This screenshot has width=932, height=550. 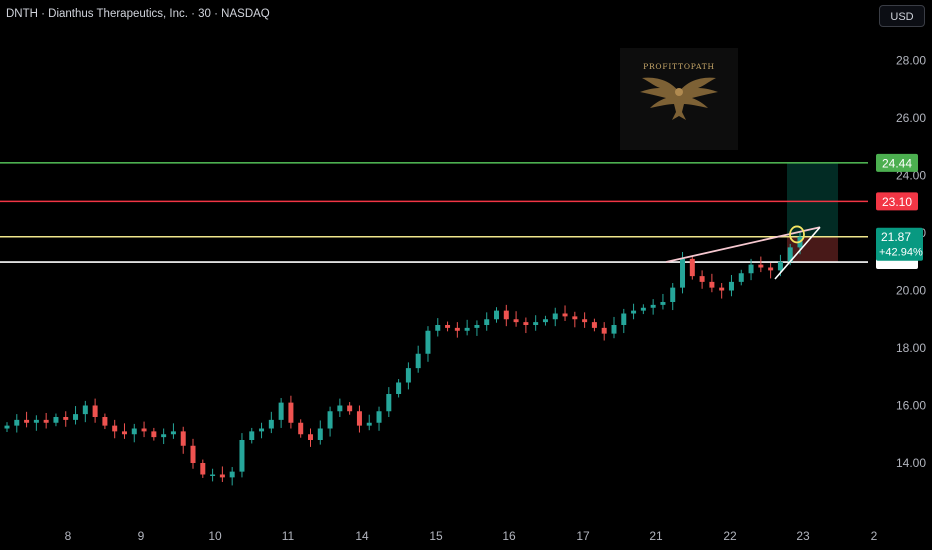 What do you see at coordinates (911, 348) in the screenshot?
I see `y-tick-label: 18.00` at bounding box center [911, 348].